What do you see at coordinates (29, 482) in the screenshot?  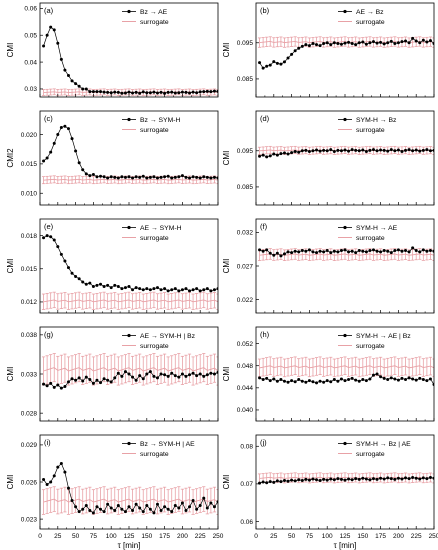 I see `y-tick-label: 0.026` at bounding box center [29, 482].